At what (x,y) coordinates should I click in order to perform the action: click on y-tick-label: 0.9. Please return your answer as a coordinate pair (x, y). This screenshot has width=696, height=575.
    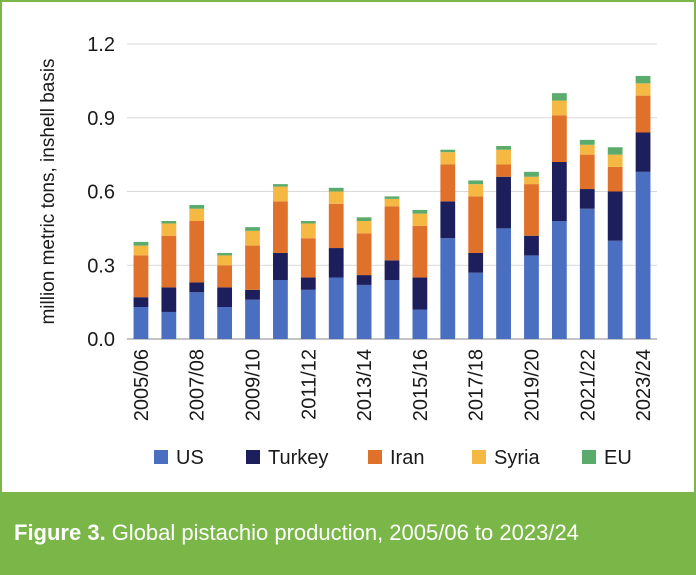
    Looking at the image, I should click on (101, 119).